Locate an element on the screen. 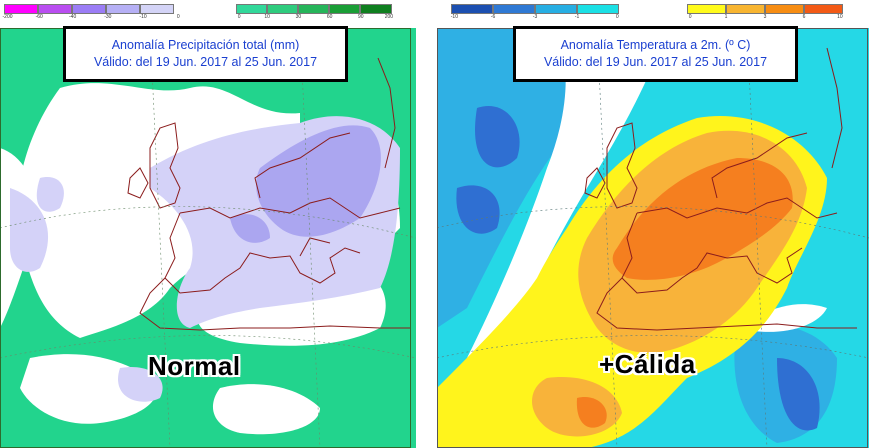 The image size is (869, 448). legend-tick: -30 is located at coordinates (108, 17).